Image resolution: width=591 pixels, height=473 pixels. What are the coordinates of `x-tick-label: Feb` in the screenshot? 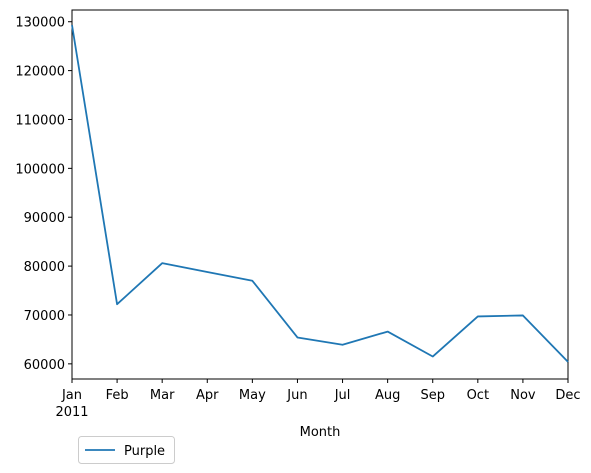 It's located at (117, 395).